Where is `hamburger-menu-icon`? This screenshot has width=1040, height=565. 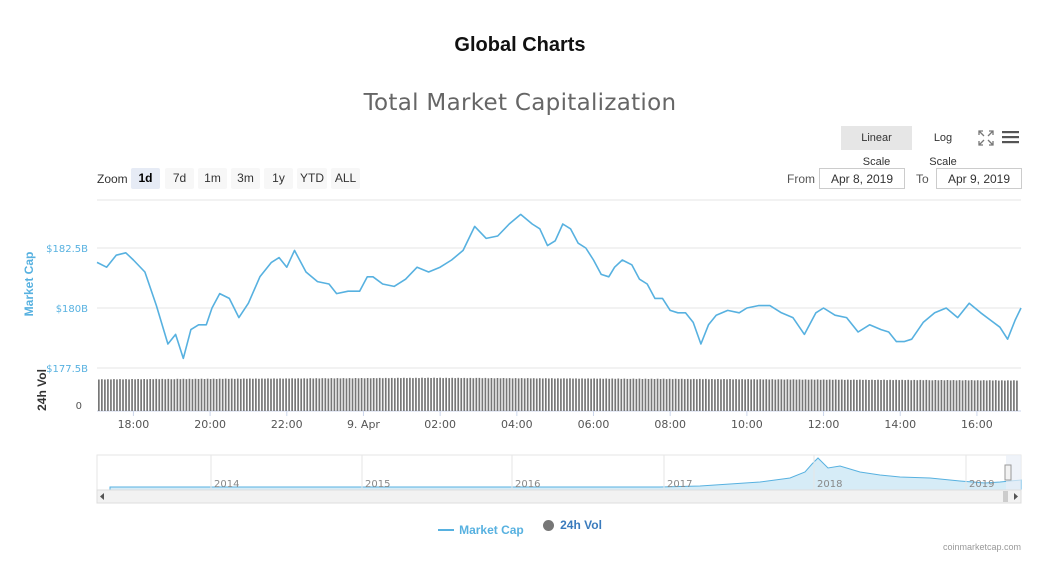
hamburger-menu-icon is located at coordinates (1010, 137).